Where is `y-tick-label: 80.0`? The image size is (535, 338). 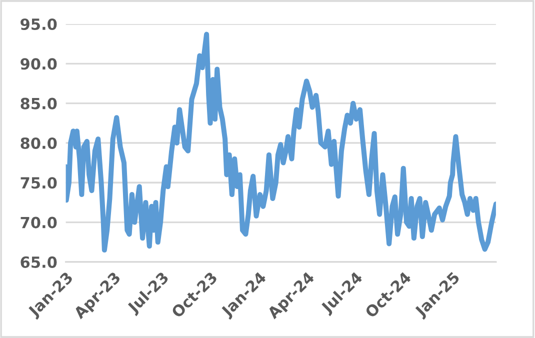 y-tick-label: 80.0 is located at coordinates (38, 143).